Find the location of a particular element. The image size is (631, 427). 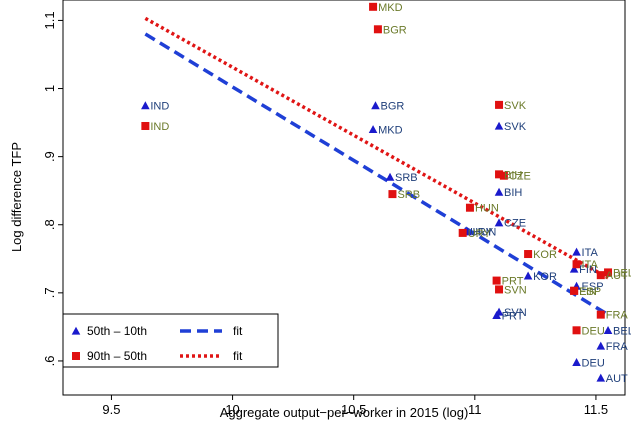

legend-label: 50th – 10th is located at coordinates (117, 331).